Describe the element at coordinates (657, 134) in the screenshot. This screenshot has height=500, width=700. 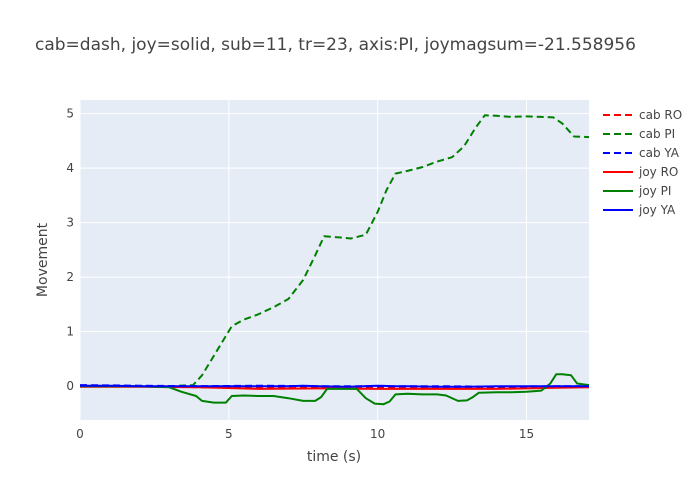
I see `legend-label: cab PI` at that location.